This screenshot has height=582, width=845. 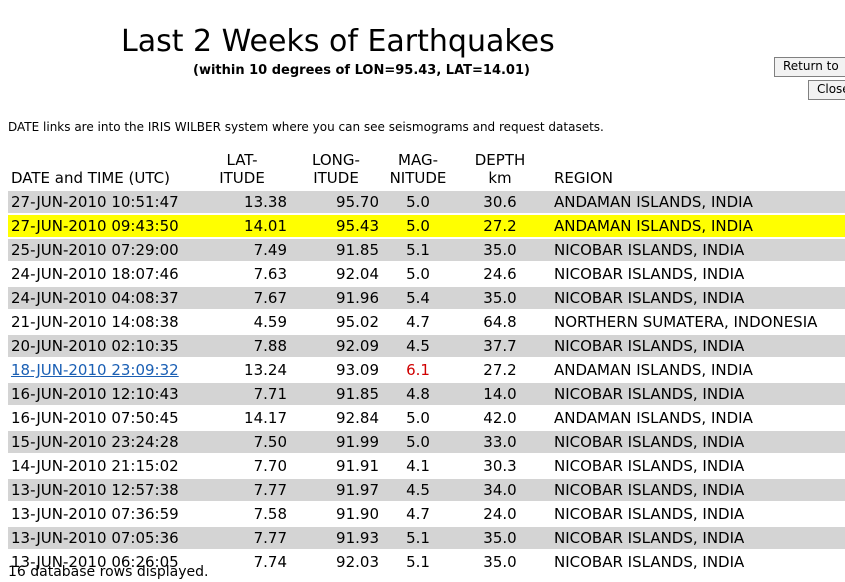 What do you see at coordinates (336, 160) in the screenshot?
I see `header-longitude-line1: LONG-` at bounding box center [336, 160].